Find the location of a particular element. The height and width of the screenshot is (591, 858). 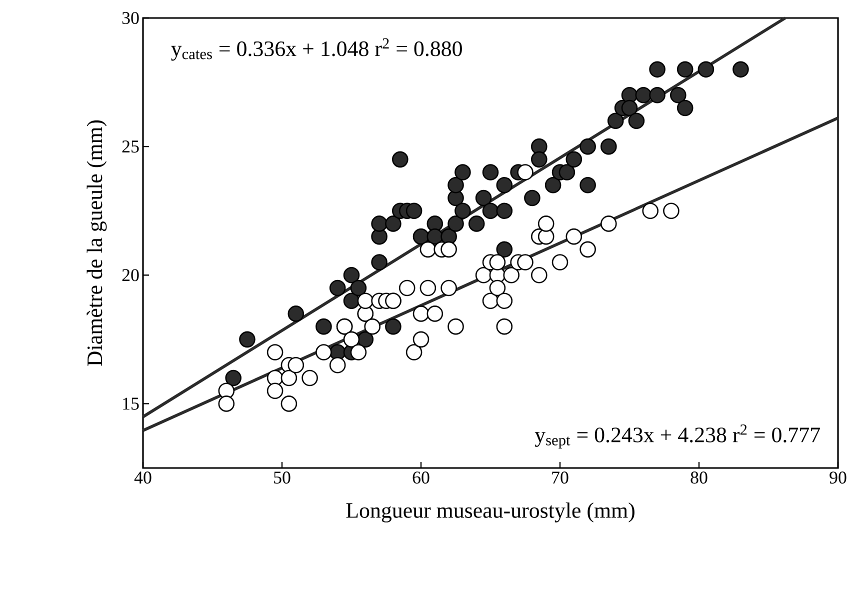

annotation: y$_{sept}$ = 0.243x + 4.238 r$^{2}$ = 0.777 is located at coordinates (677, 436).